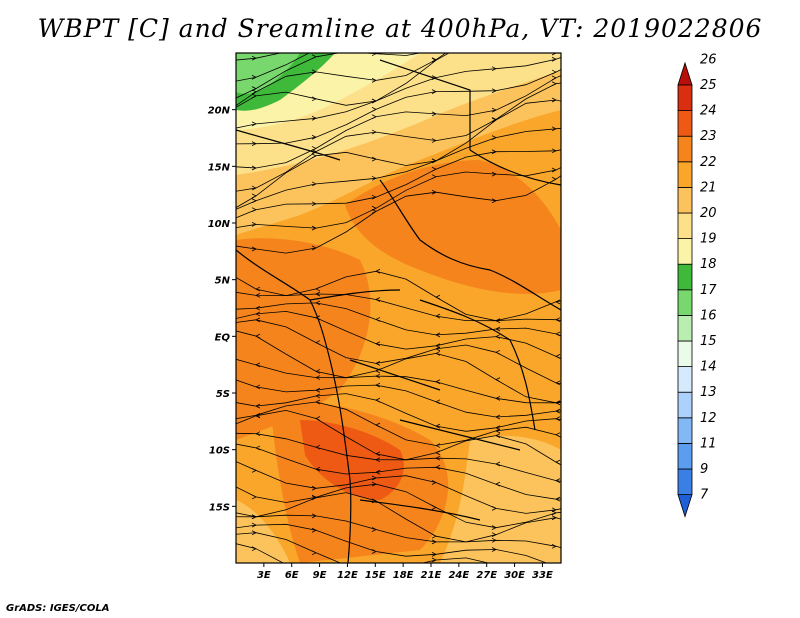 This screenshot has height=618, width=800. I want to click on lon-tick-label: 15E, so click(375, 575).